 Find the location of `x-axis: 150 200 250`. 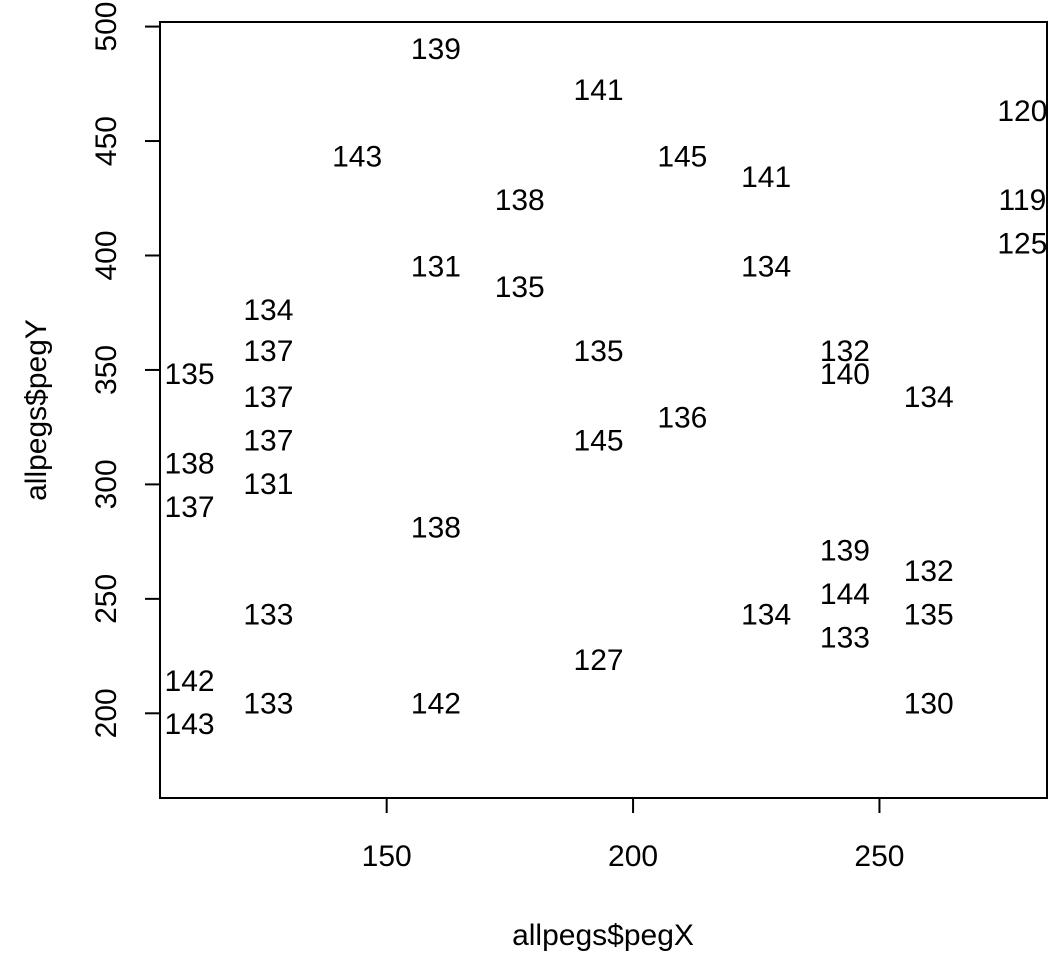

x-axis: 150 200 250 is located at coordinates (633, 835).